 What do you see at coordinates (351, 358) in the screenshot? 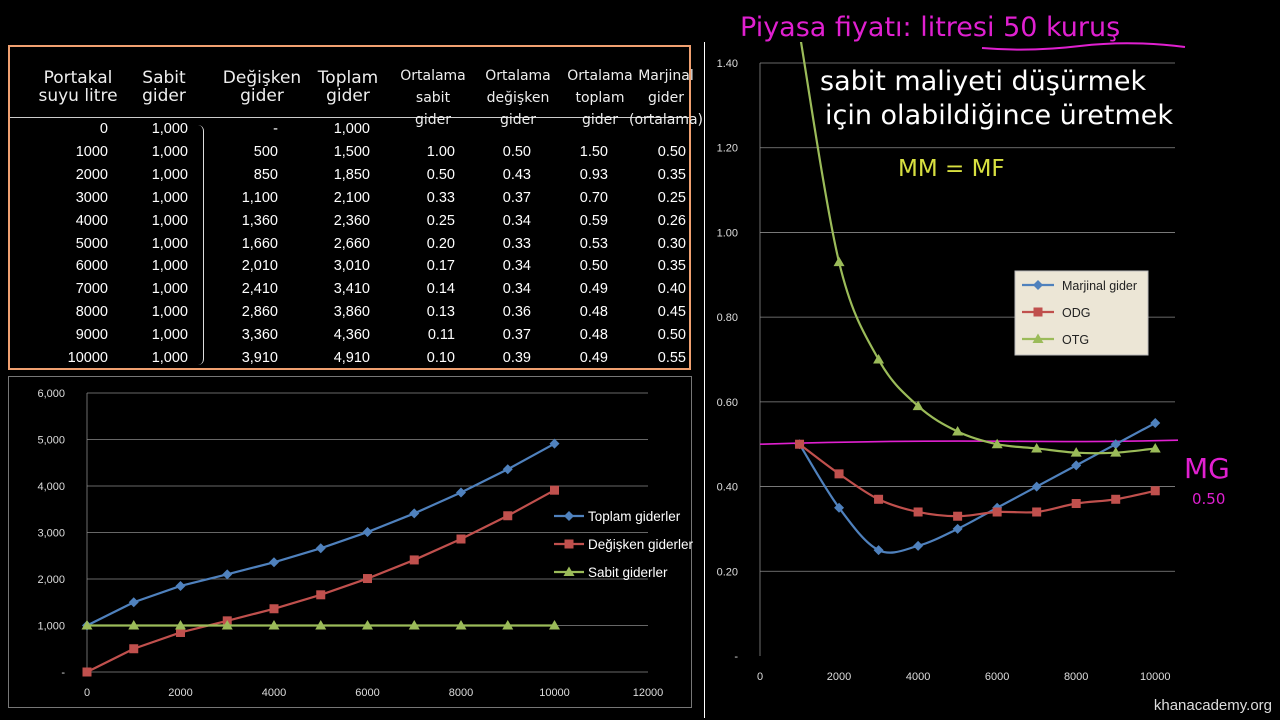
I see `table-cell: 4,910` at bounding box center [351, 358].